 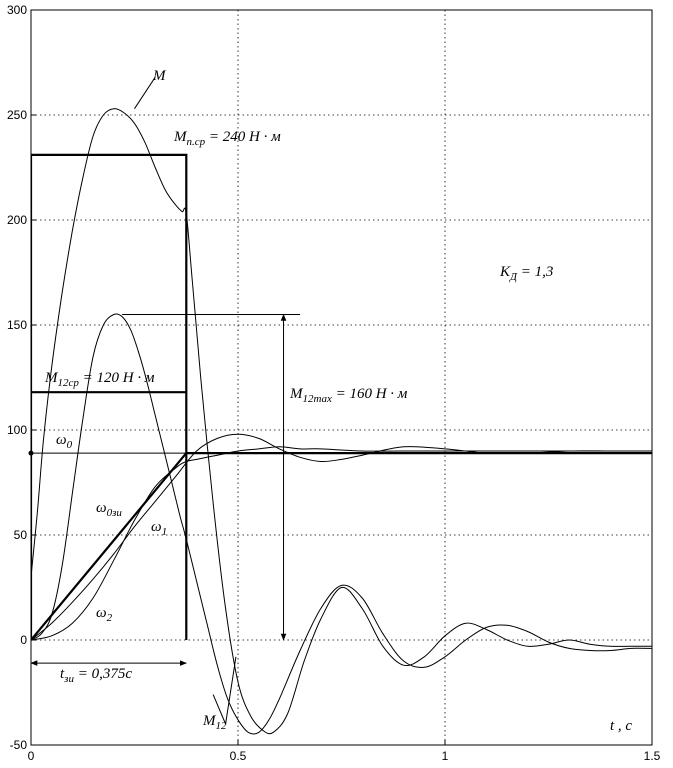 I want to click on x-tick-label: 0.5, so click(x=238, y=756).